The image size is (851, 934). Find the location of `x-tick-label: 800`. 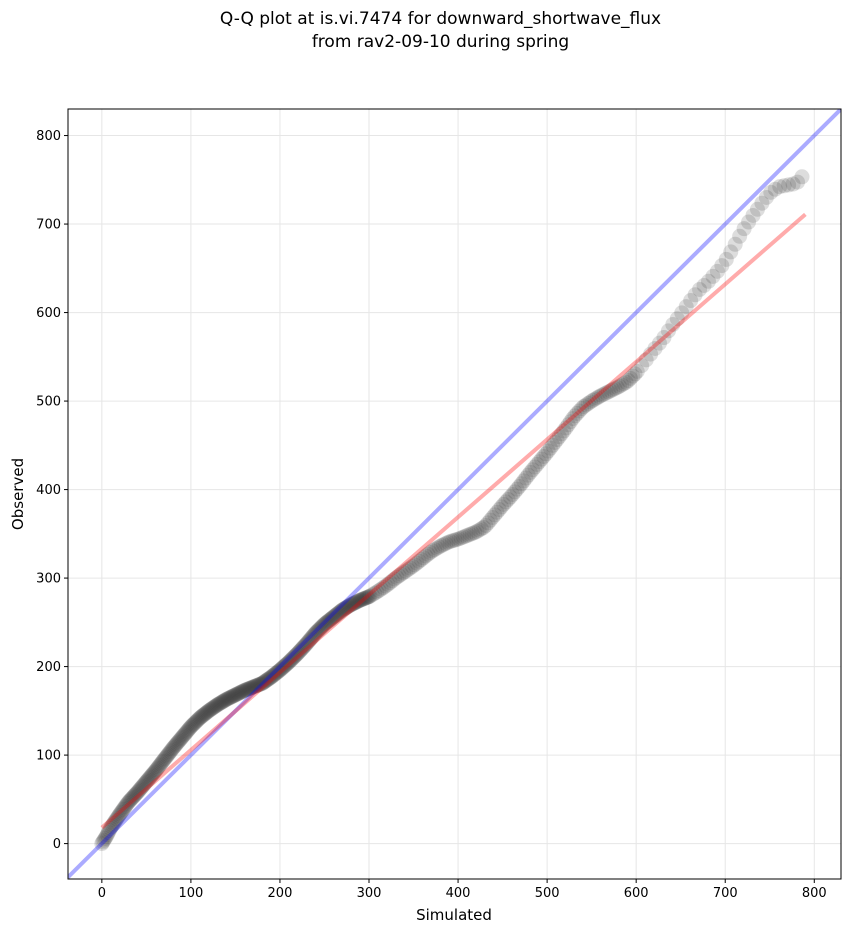

x-tick-label: 800 is located at coordinates (814, 893).